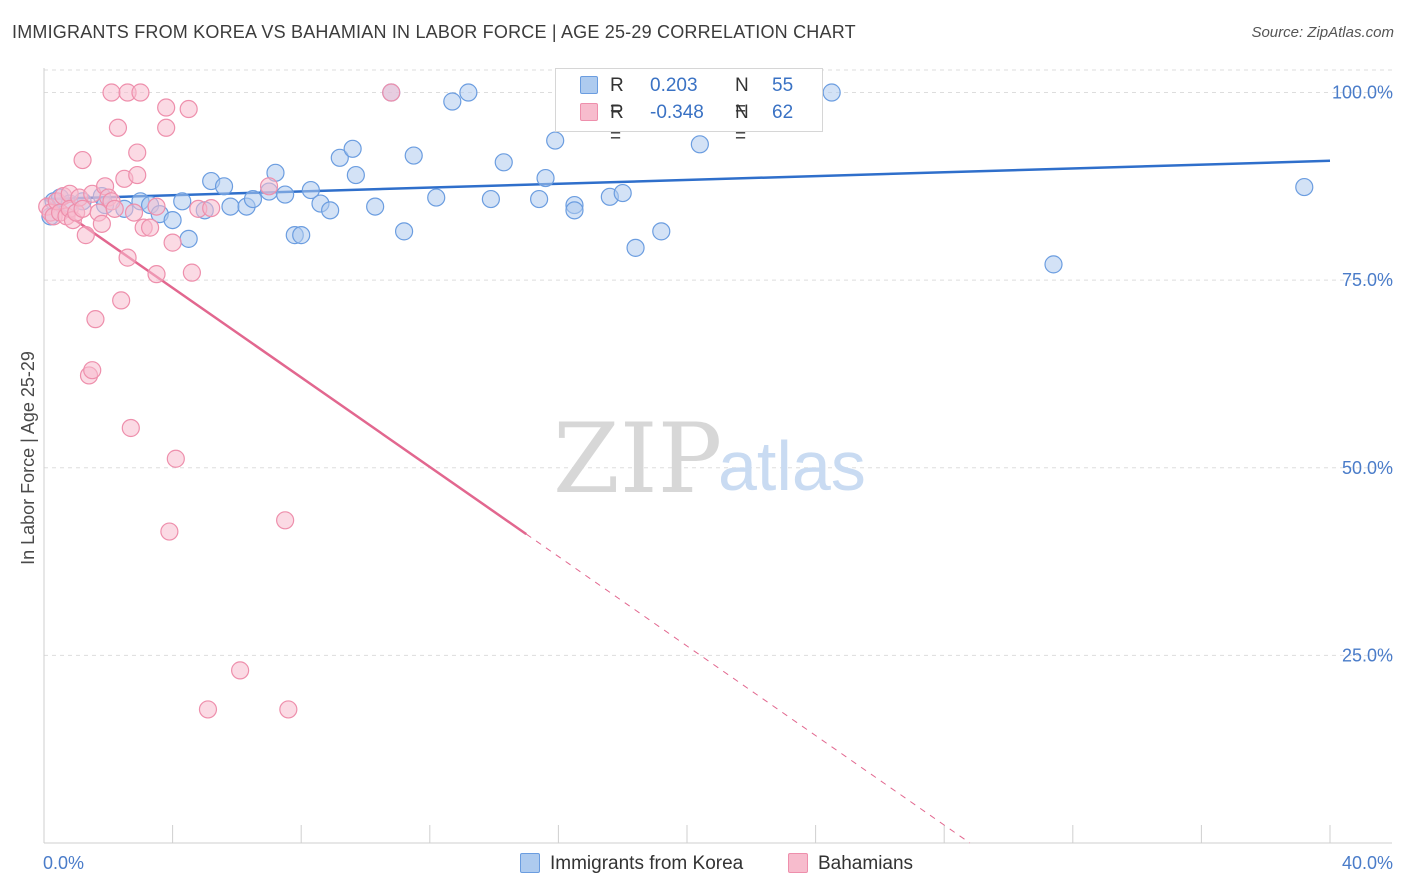 This screenshot has height=892, width=1406. Describe the element at coordinates (28, 458) in the screenshot. I see `y-axis-label: In Labor Force | Age 25-29` at that location.